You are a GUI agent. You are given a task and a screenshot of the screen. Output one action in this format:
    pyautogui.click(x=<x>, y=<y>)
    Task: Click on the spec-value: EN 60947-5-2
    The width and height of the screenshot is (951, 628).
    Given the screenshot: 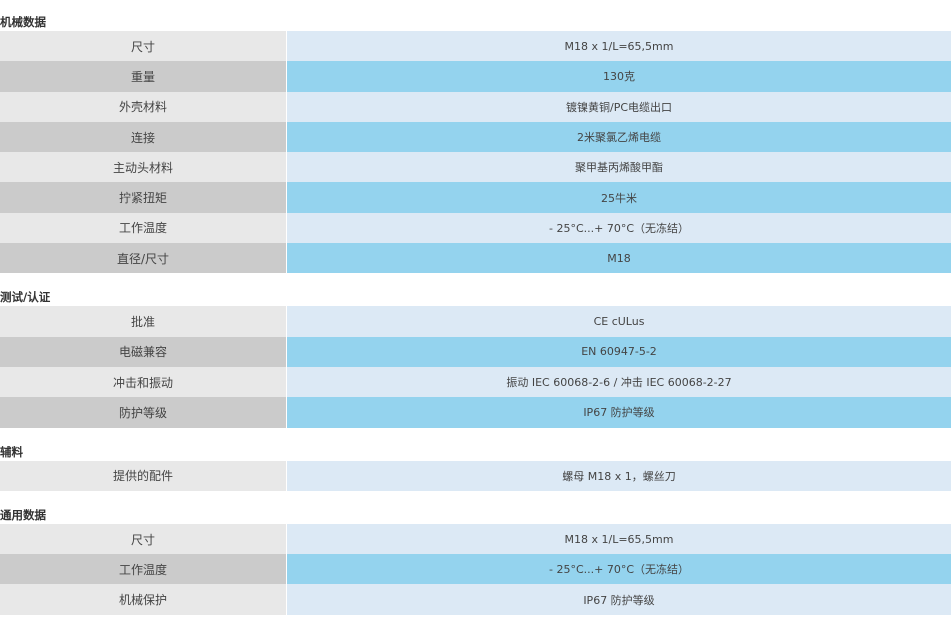 What is the action you would take?
    pyautogui.click(x=619, y=351)
    